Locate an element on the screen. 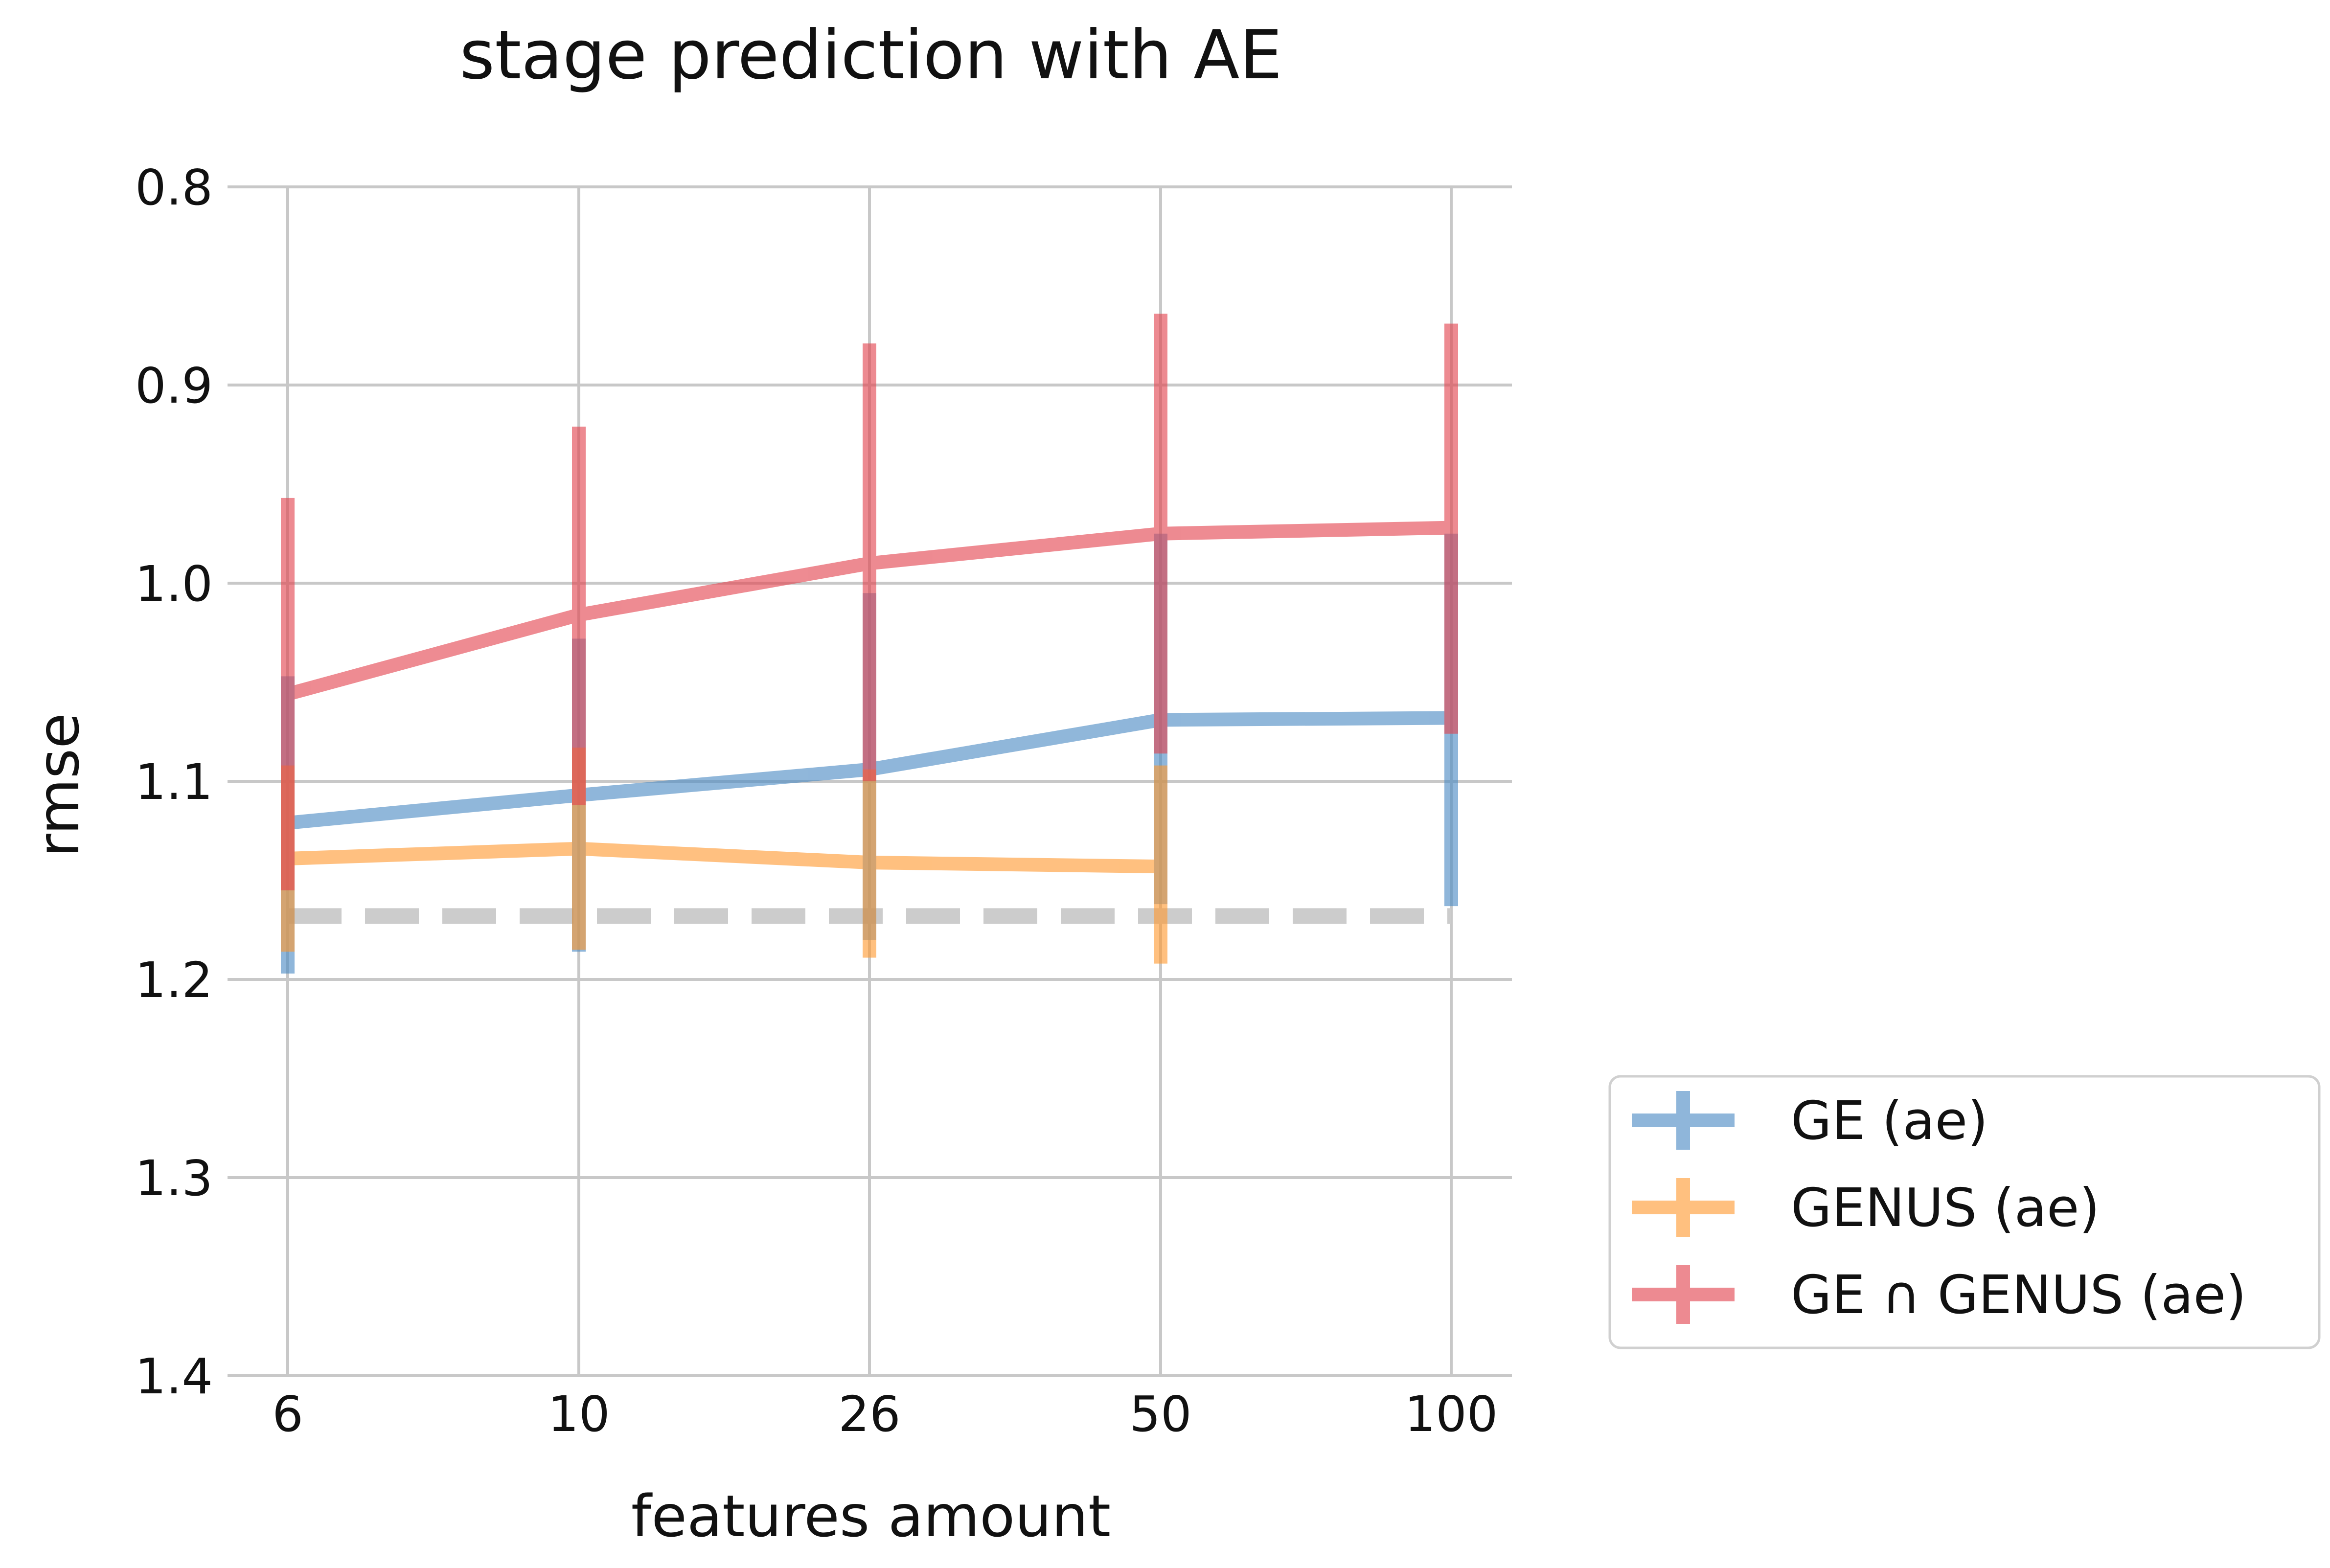  legend-entry: GENUS (ae) is located at coordinates (1866, 1208).